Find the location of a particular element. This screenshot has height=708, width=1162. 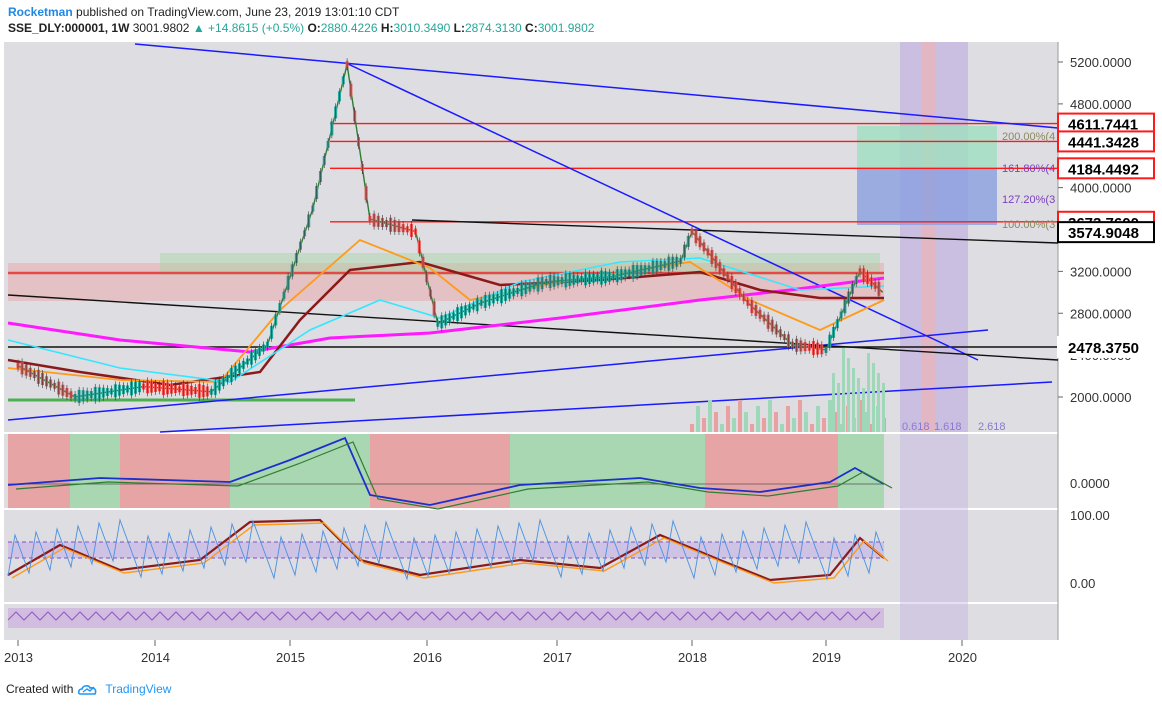

y-tick-label: 2800.0000 is located at coordinates (1100, 313).